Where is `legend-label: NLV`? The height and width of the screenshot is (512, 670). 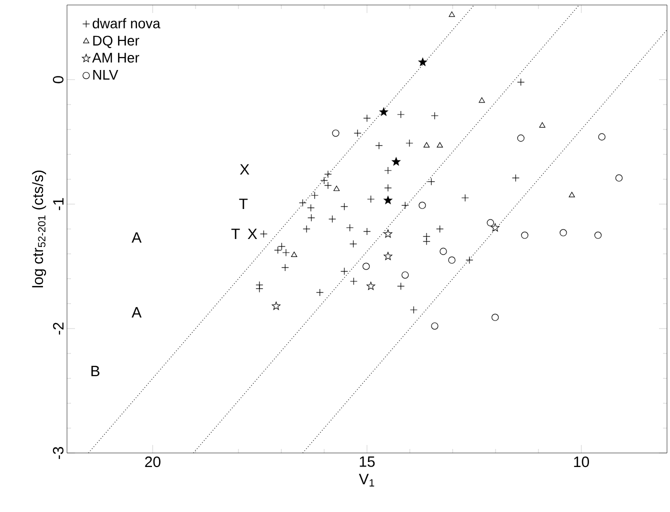 legend-label: NLV is located at coordinates (105, 75).